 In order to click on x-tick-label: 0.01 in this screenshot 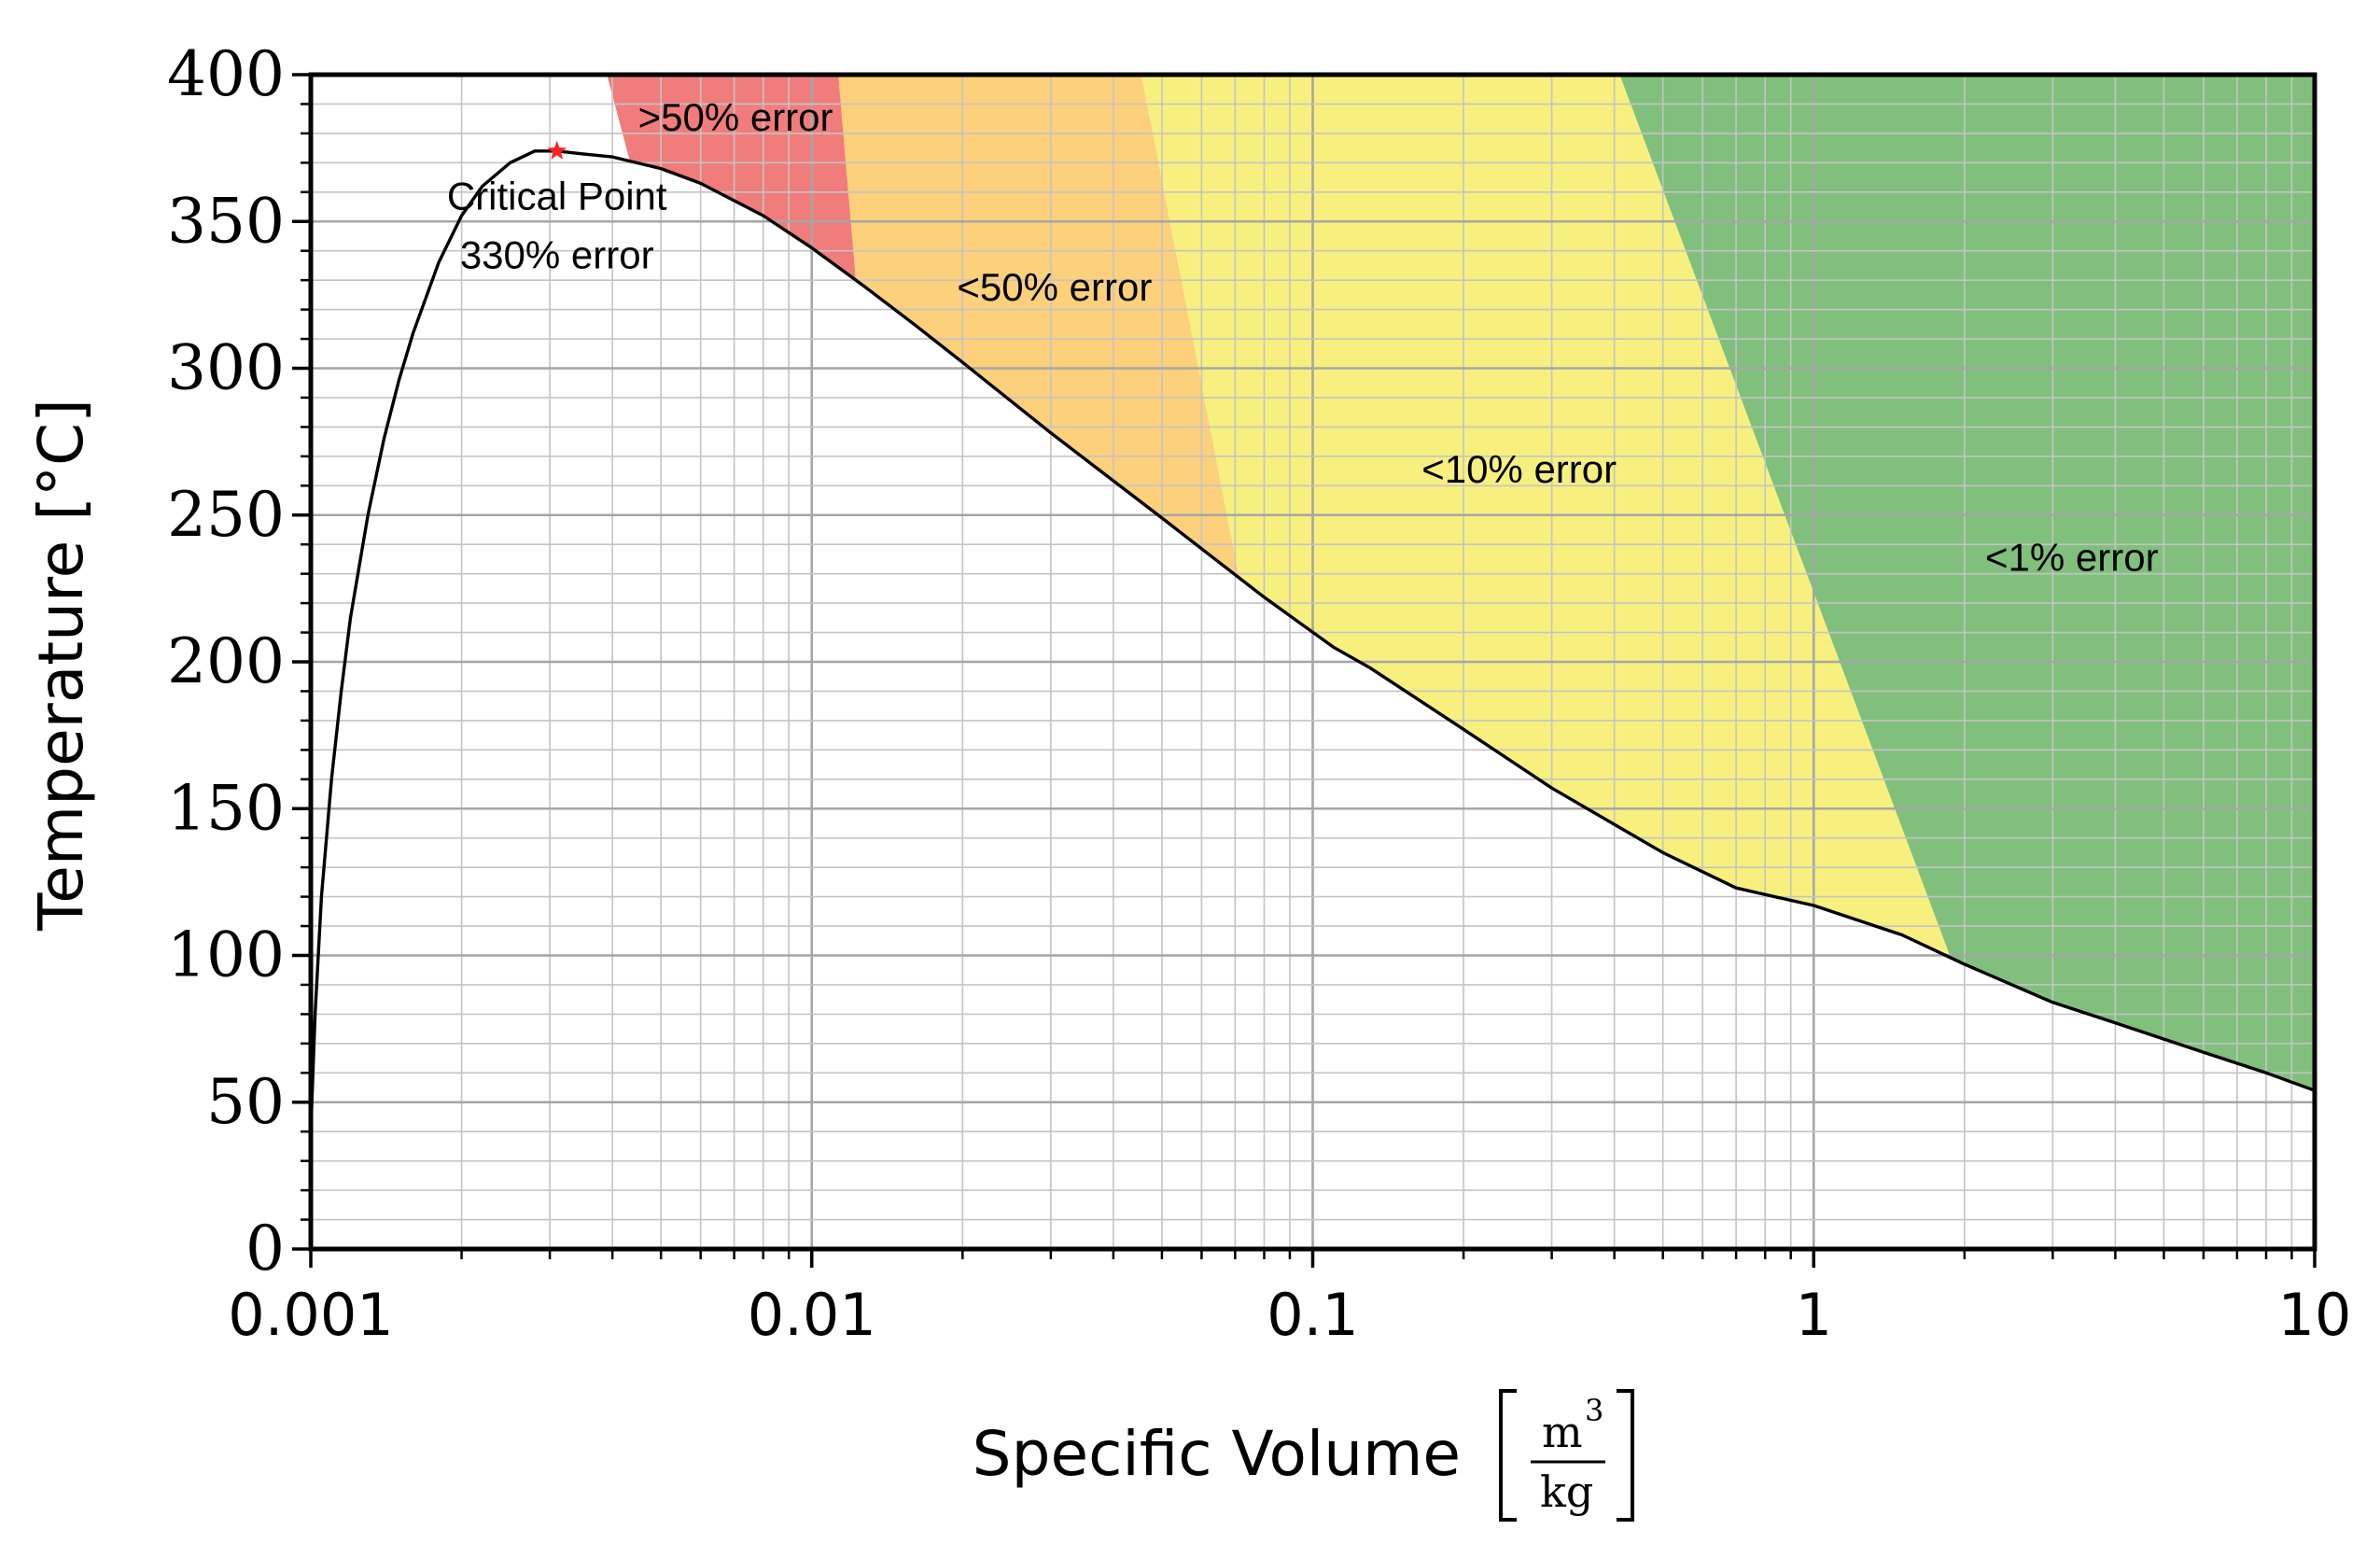, I will do `click(812, 1315)`.